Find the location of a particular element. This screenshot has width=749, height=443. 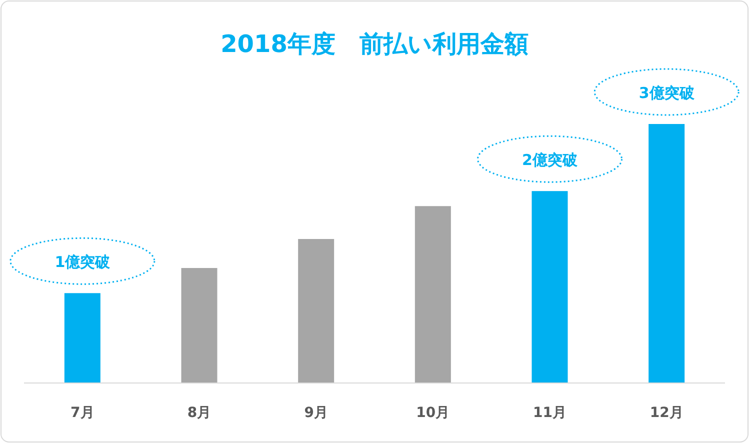

x-tick-label: 7月 is located at coordinates (82, 413).